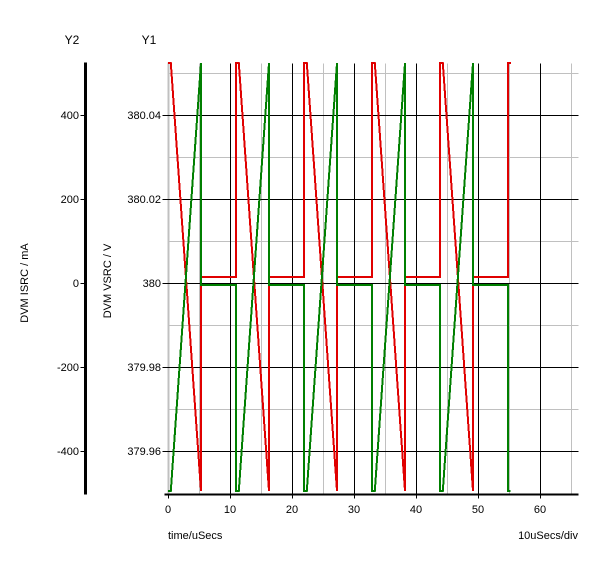  I want to click on y1-axis-title: Y1, so click(149, 40).